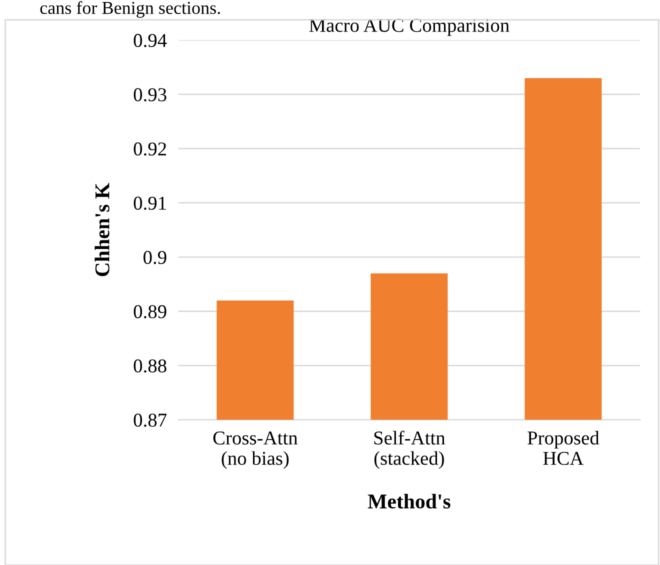 The width and height of the screenshot is (660, 565). Describe the element at coordinates (150, 420) in the screenshot. I see `y-tick-label: 0.87` at that location.